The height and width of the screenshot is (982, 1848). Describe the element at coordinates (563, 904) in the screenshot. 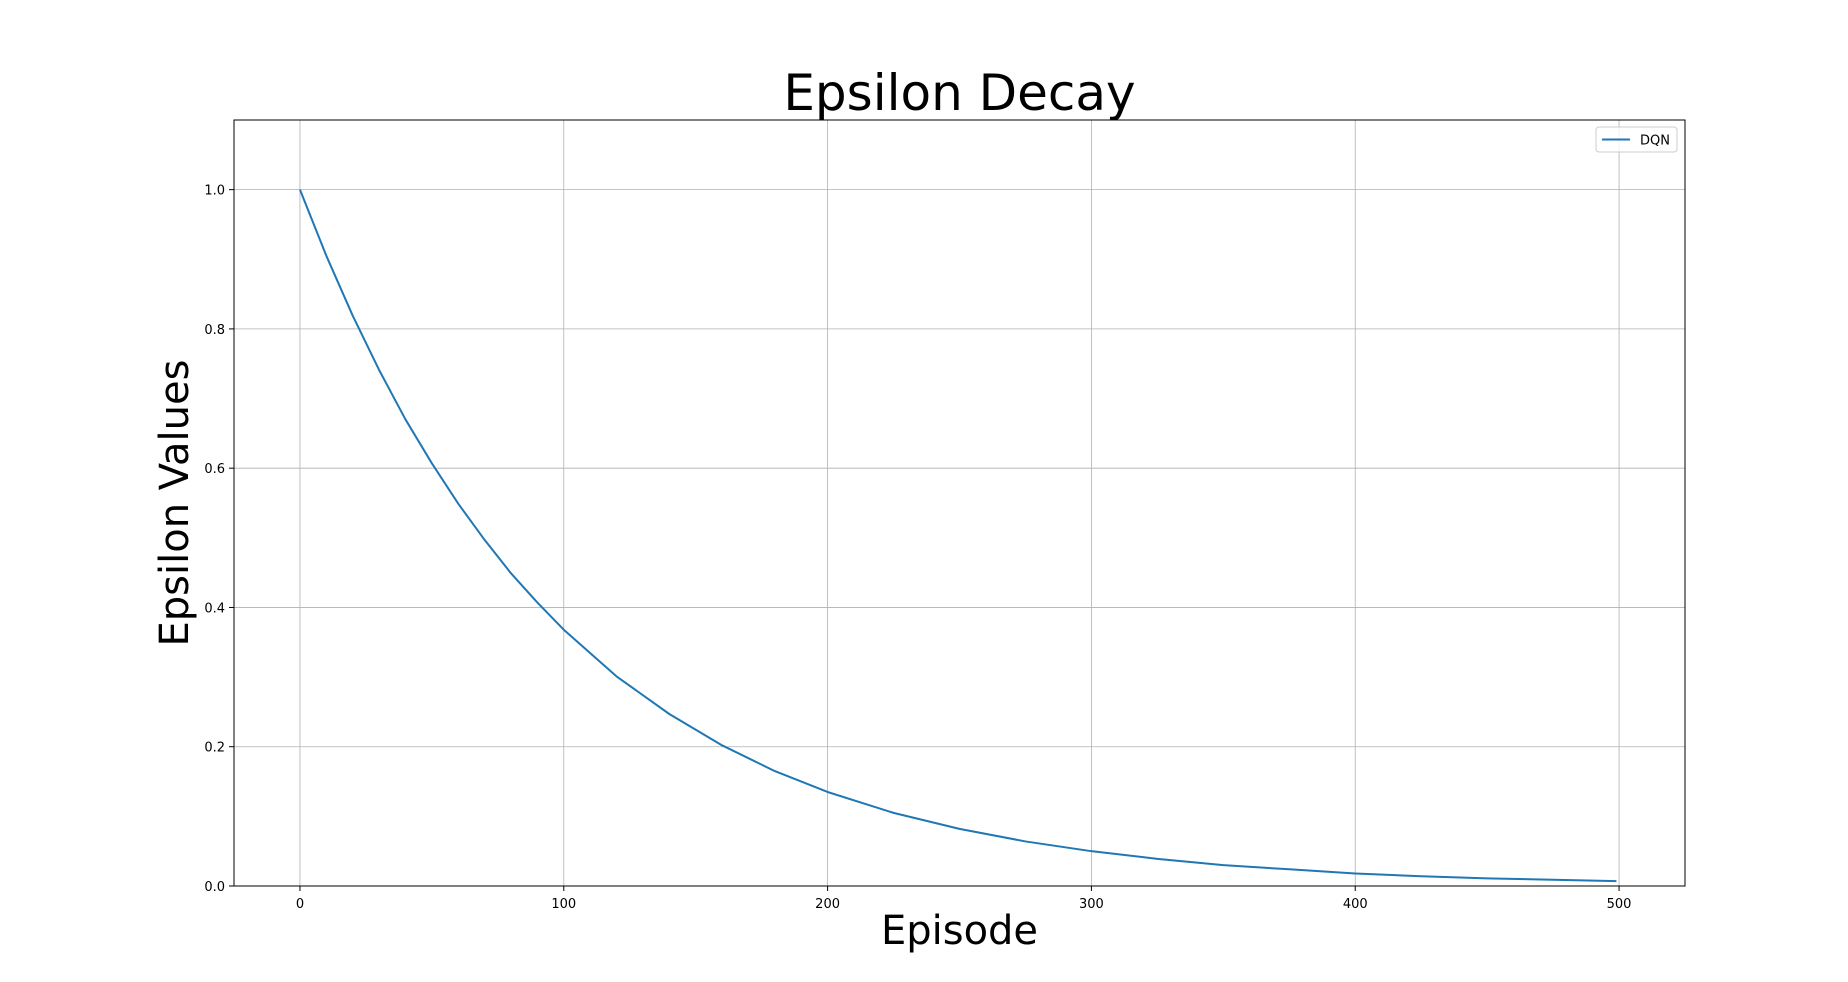

I see `x-tick-label: 100` at that location.